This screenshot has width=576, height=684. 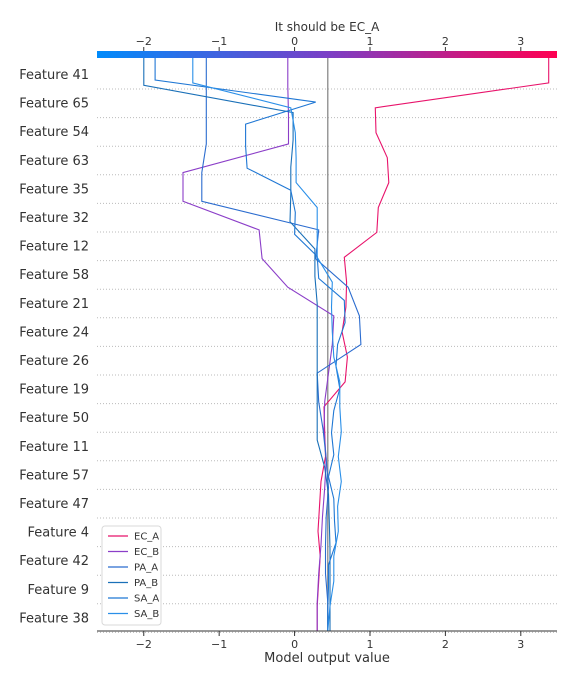 What do you see at coordinates (146, 614) in the screenshot?
I see `legend-label: SA_B` at bounding box center [146, 614].